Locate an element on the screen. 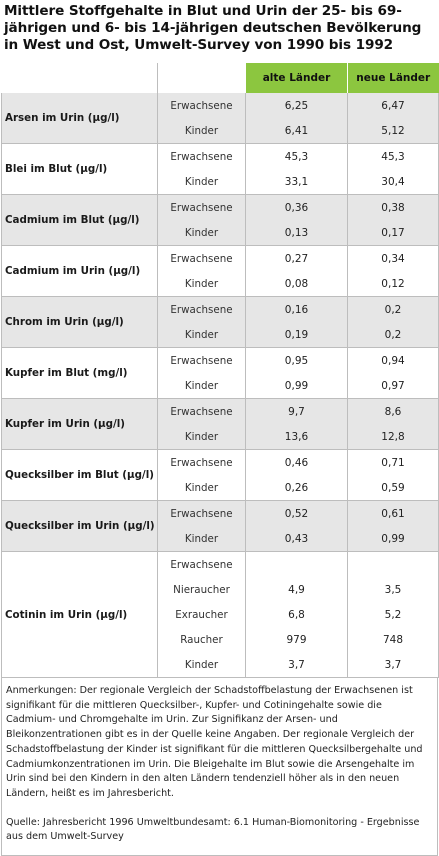 The width and height of the screenshot is (439, 856). table-row: Kinder 0,43 0,99 is located at coordinates (220, 539).